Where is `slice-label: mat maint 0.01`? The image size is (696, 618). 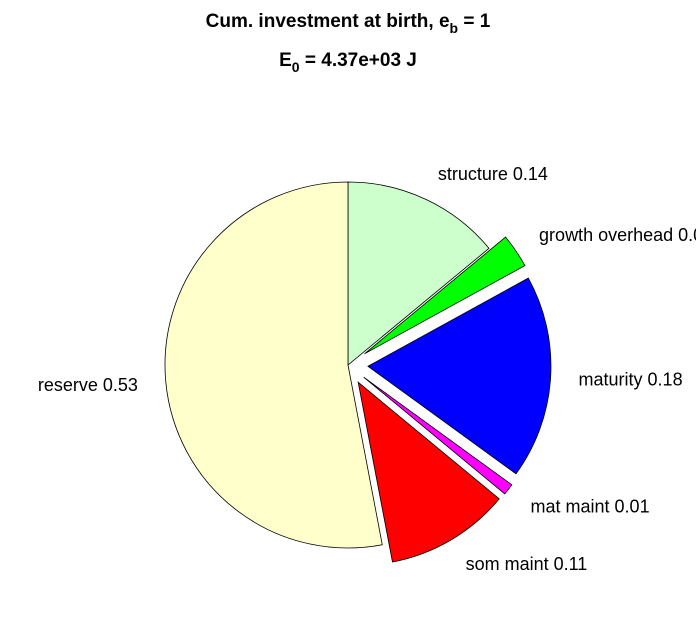
slice-label: mat maint 0.01 is located at coordinates (590, 507).